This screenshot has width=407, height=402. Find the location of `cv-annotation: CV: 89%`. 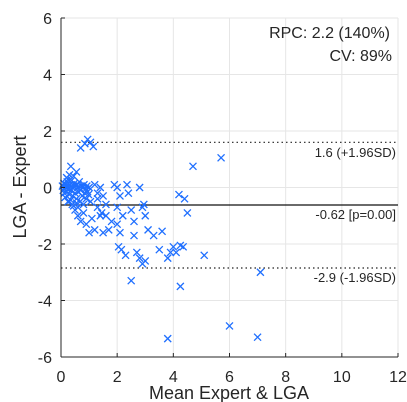

cv-annotation: CV: 89% is located at coordinates (360, 56).